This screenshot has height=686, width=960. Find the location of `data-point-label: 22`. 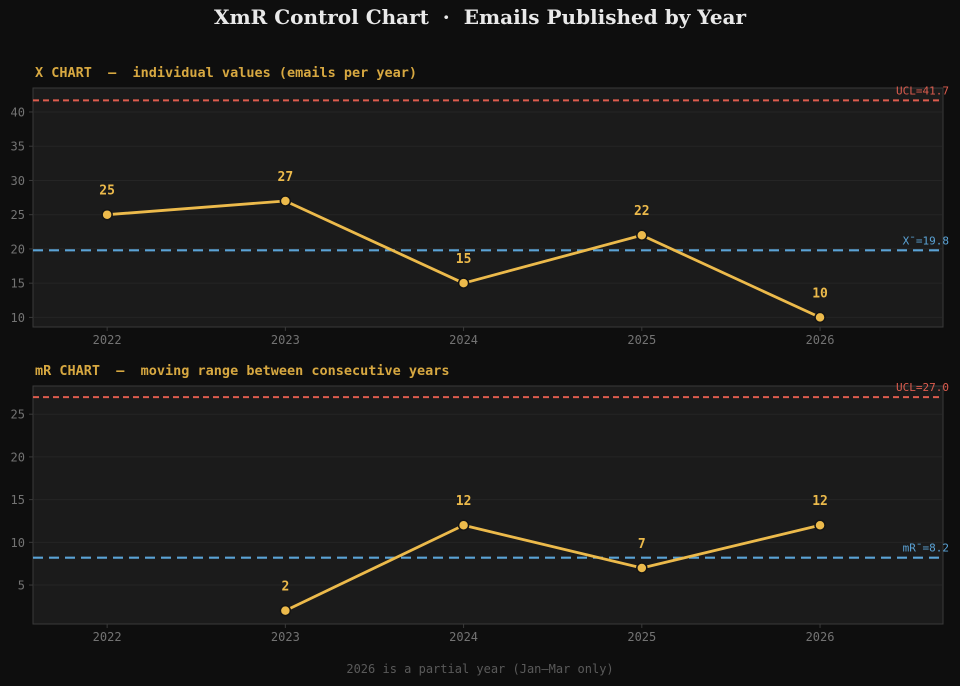

data-point-label: 22 is located at coordinates (642, 211).